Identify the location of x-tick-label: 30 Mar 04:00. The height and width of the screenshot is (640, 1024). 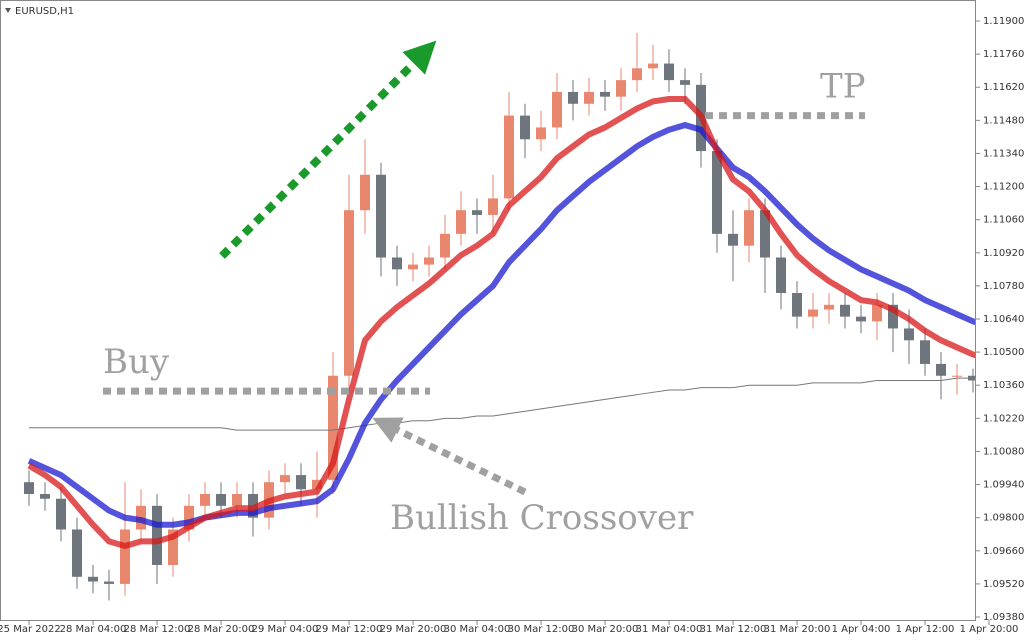
(477, 629).